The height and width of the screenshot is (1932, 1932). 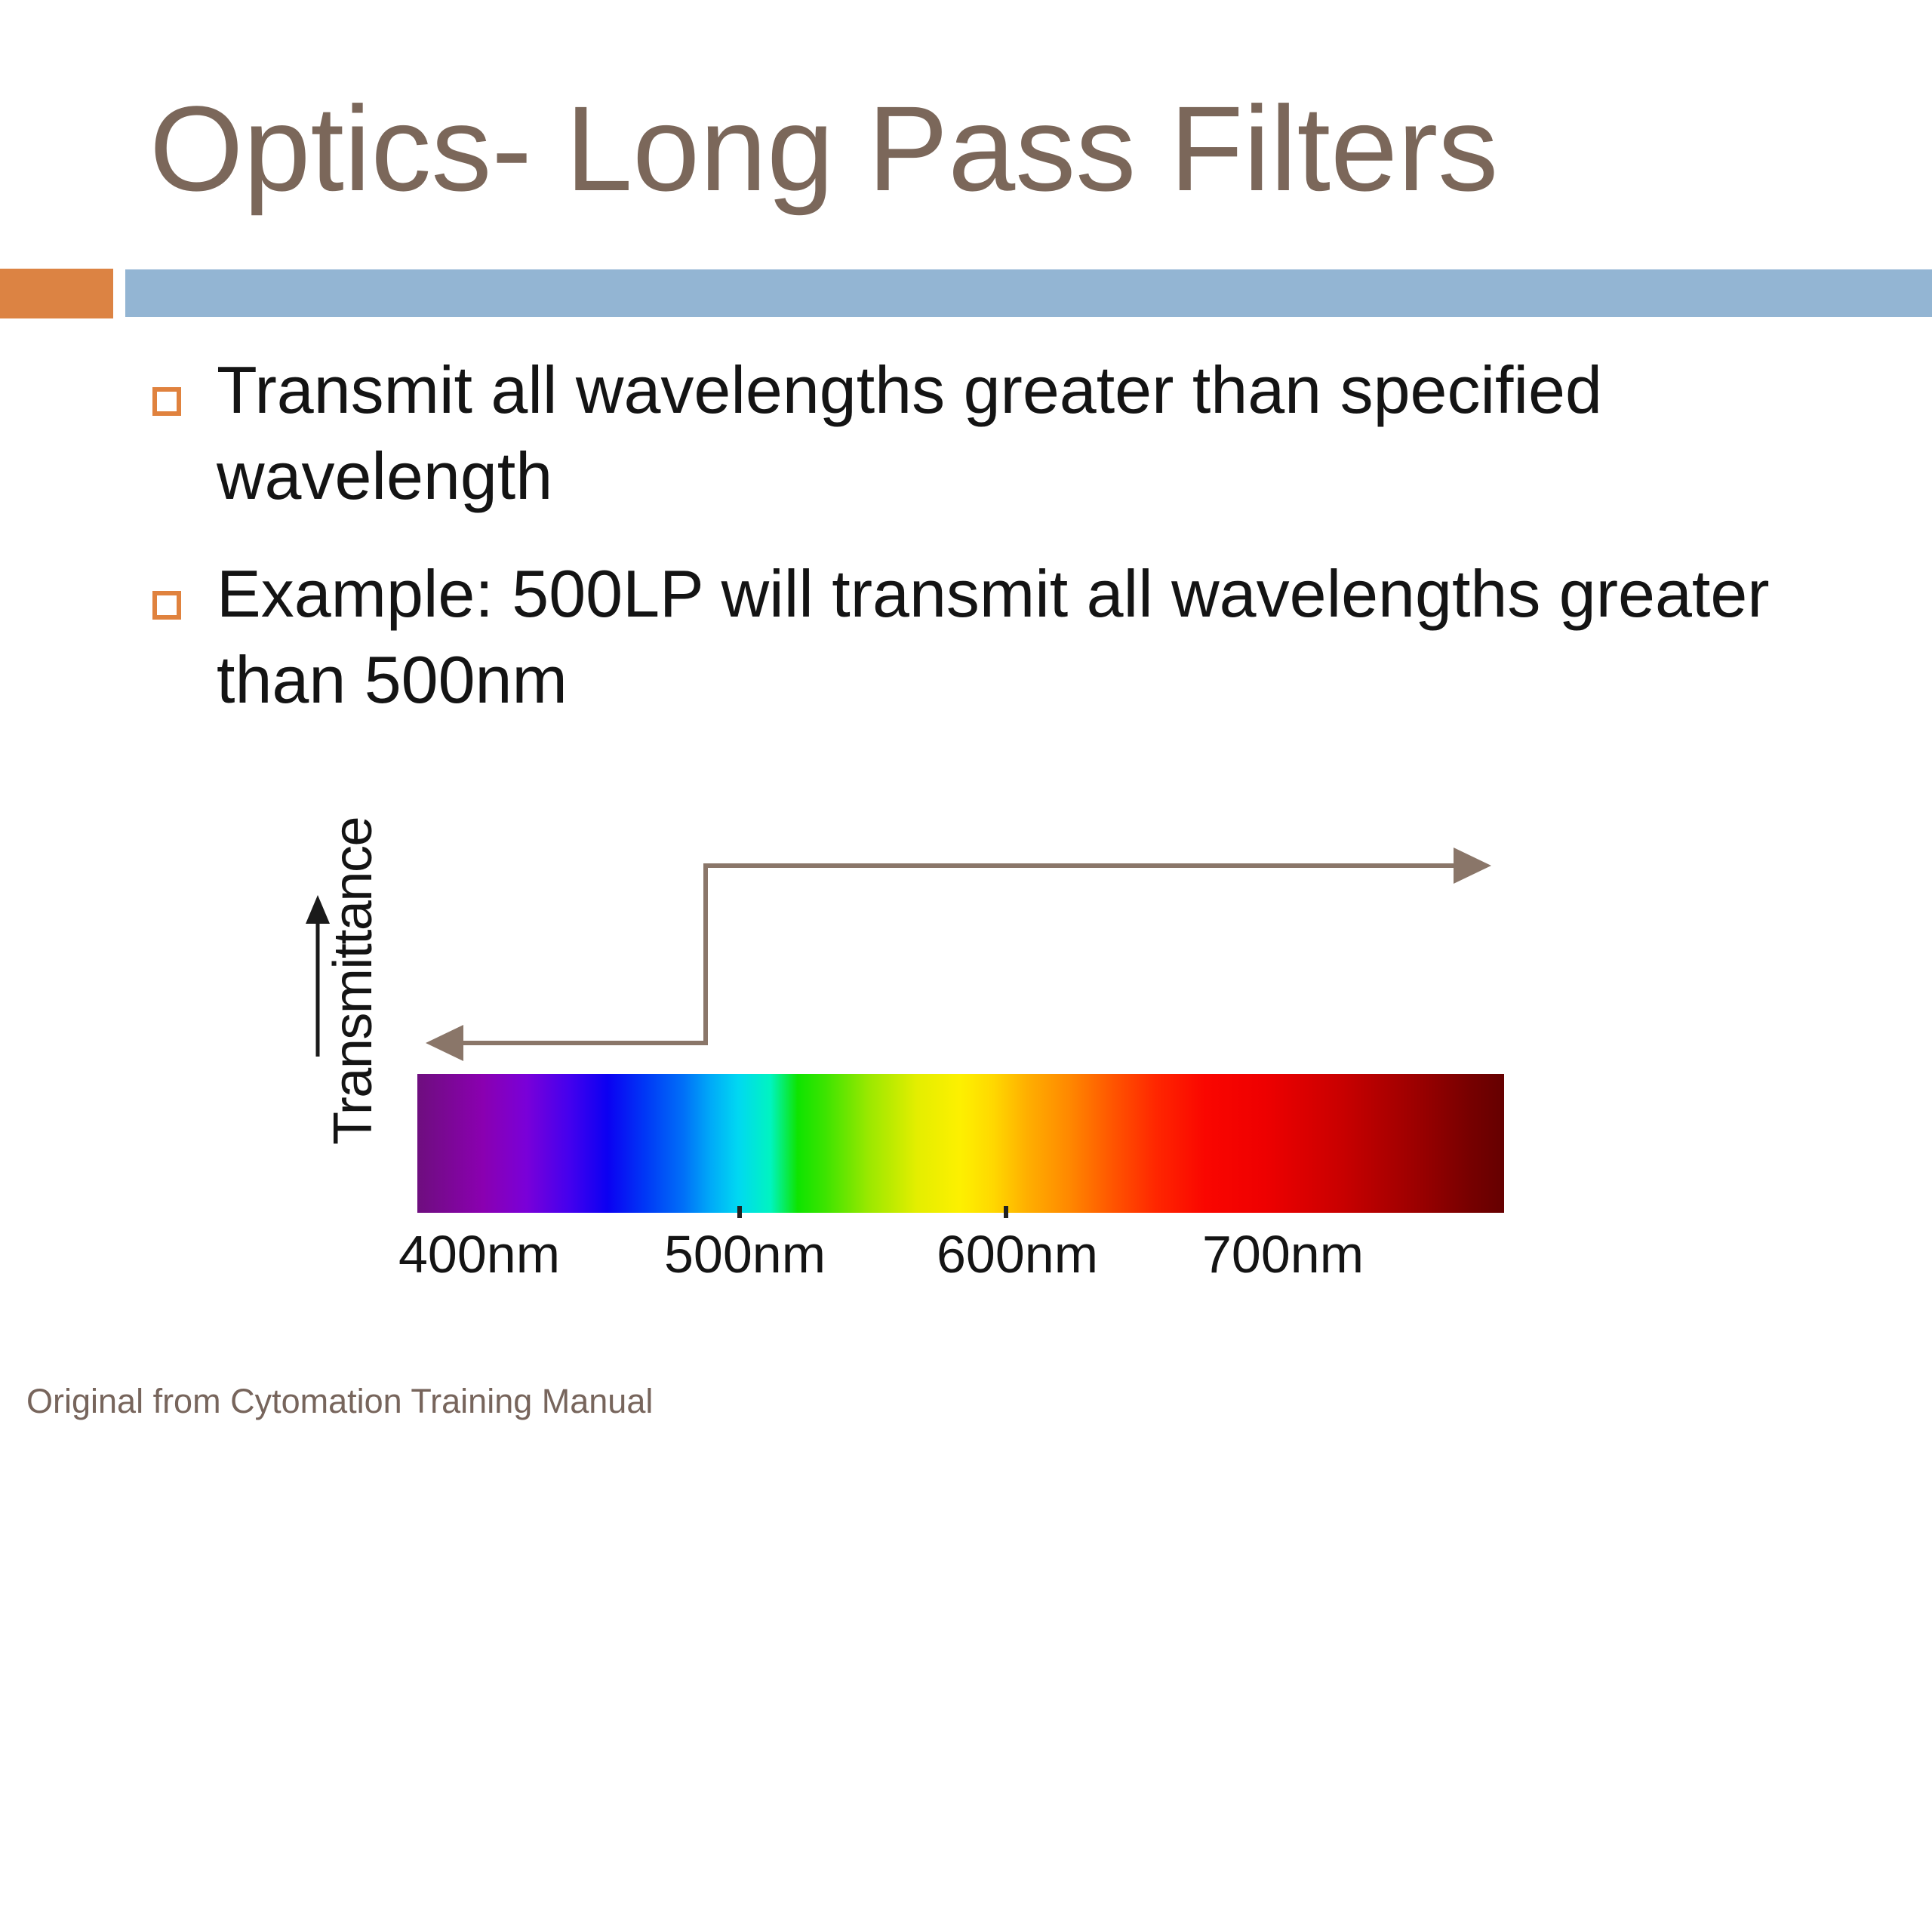 I want to click on x-tick-label-700nm: 700nm, so click(x=1282, y=1254).